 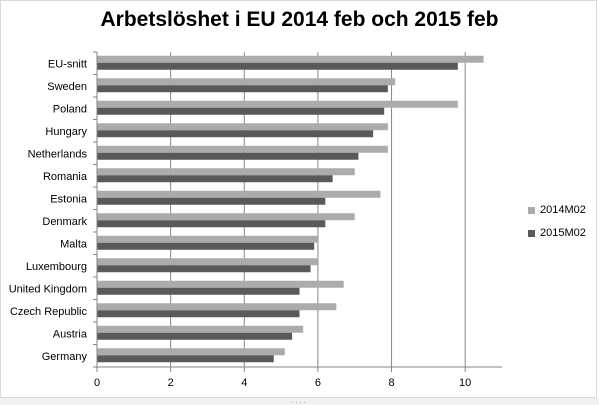 I want to click on y-category-label: EU-snitt, so click(x=67, y=64).